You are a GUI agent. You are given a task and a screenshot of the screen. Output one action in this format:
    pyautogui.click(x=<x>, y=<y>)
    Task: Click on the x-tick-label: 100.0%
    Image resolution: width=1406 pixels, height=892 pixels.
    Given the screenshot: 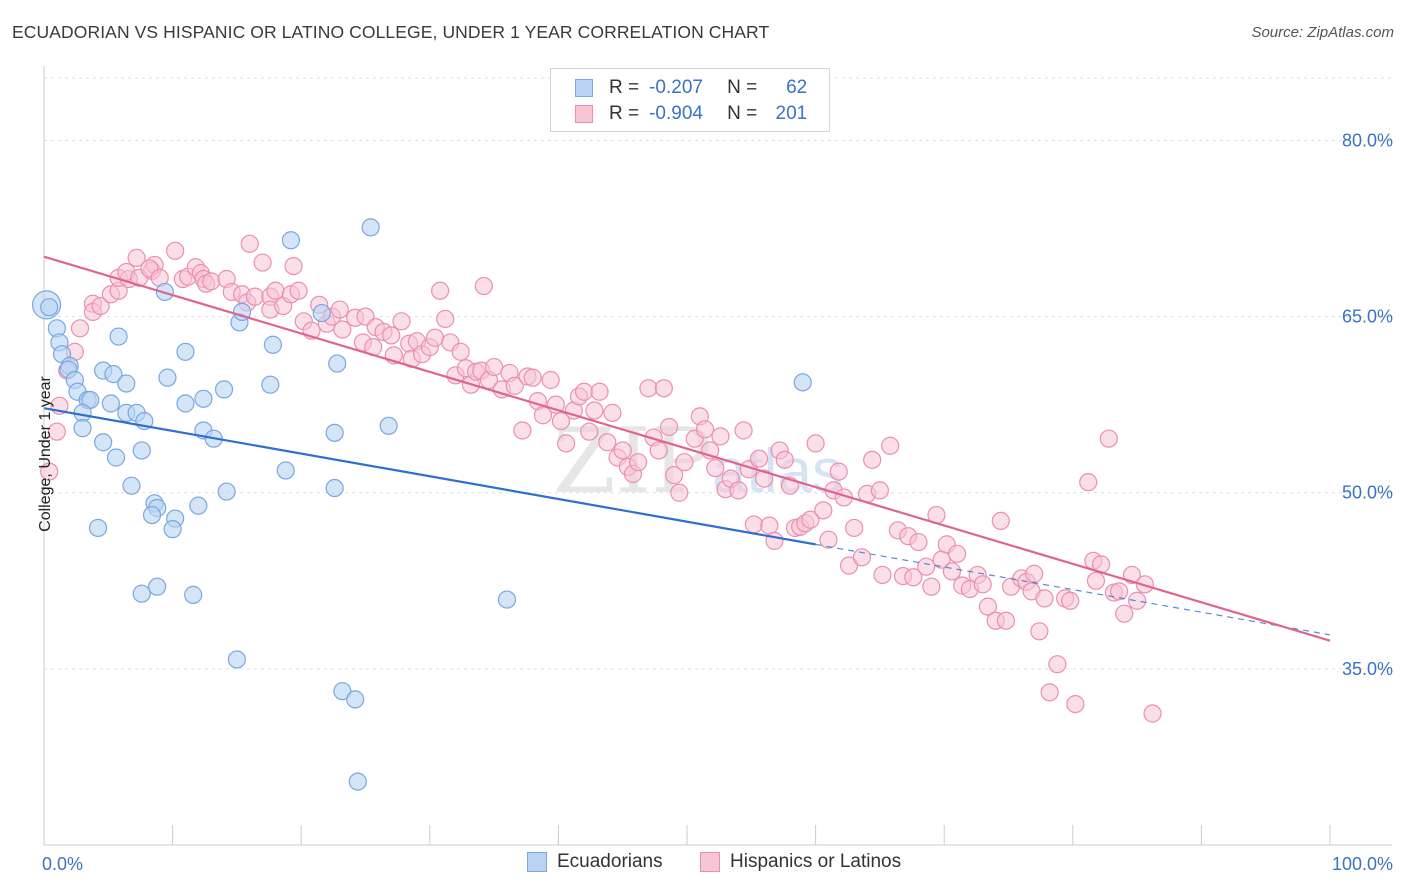 What is the action you would take?
    pyautogui.click(x=1362, y=864)
    